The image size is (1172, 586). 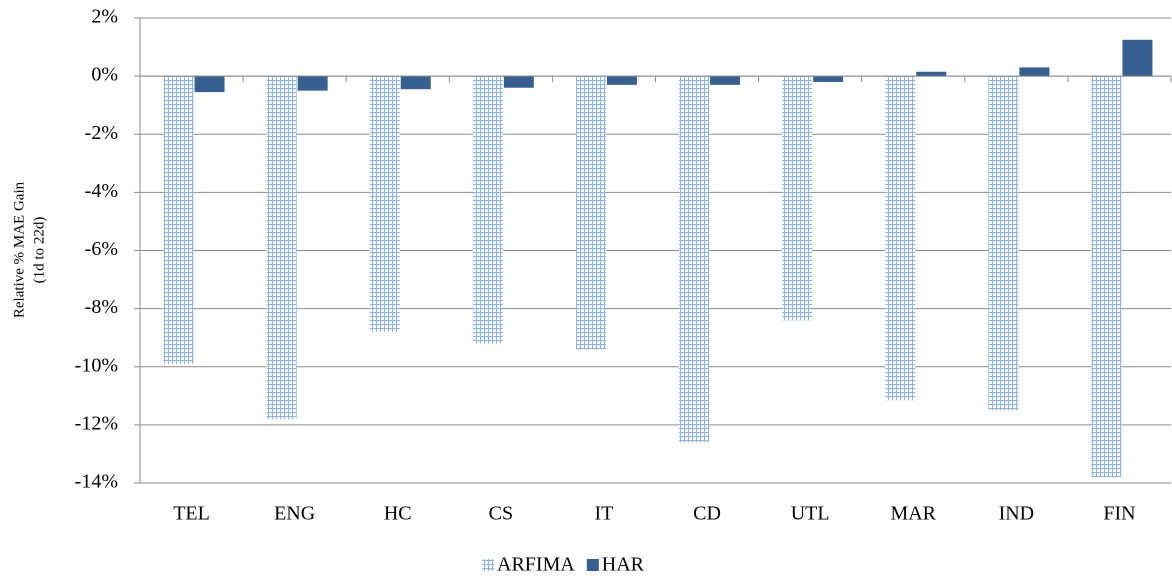 What do you see at coordinates (604, 514) in the screenshot?
I see `x-tick-label: IT` at bounding box center [604, 514].